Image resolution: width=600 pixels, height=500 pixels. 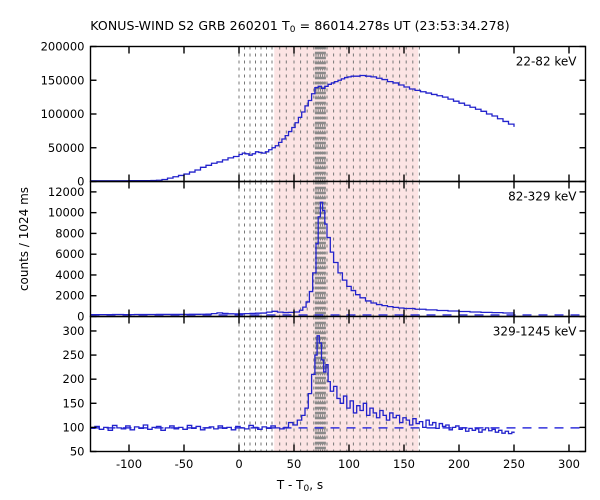 I want to click on x-axis-tick-label: 250, so click(x=514, y=464).